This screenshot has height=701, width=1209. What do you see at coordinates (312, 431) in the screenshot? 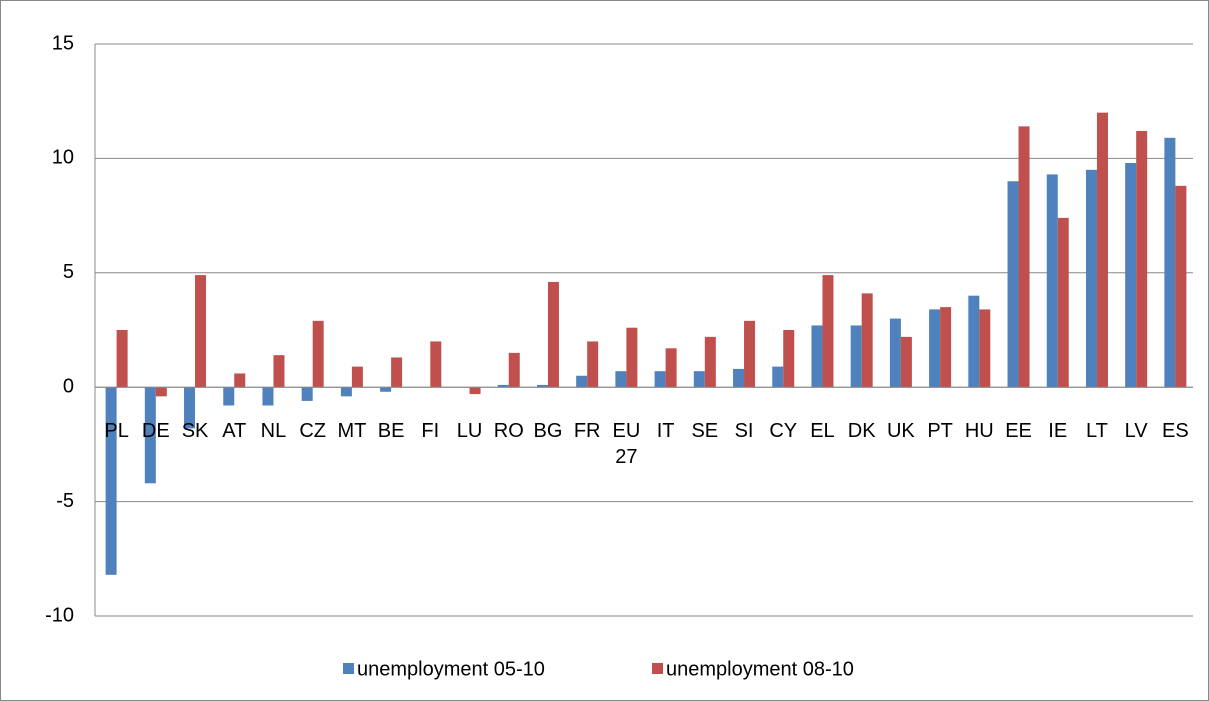
I see `x-tick-label: CZ` at bounding box center [312, 431].